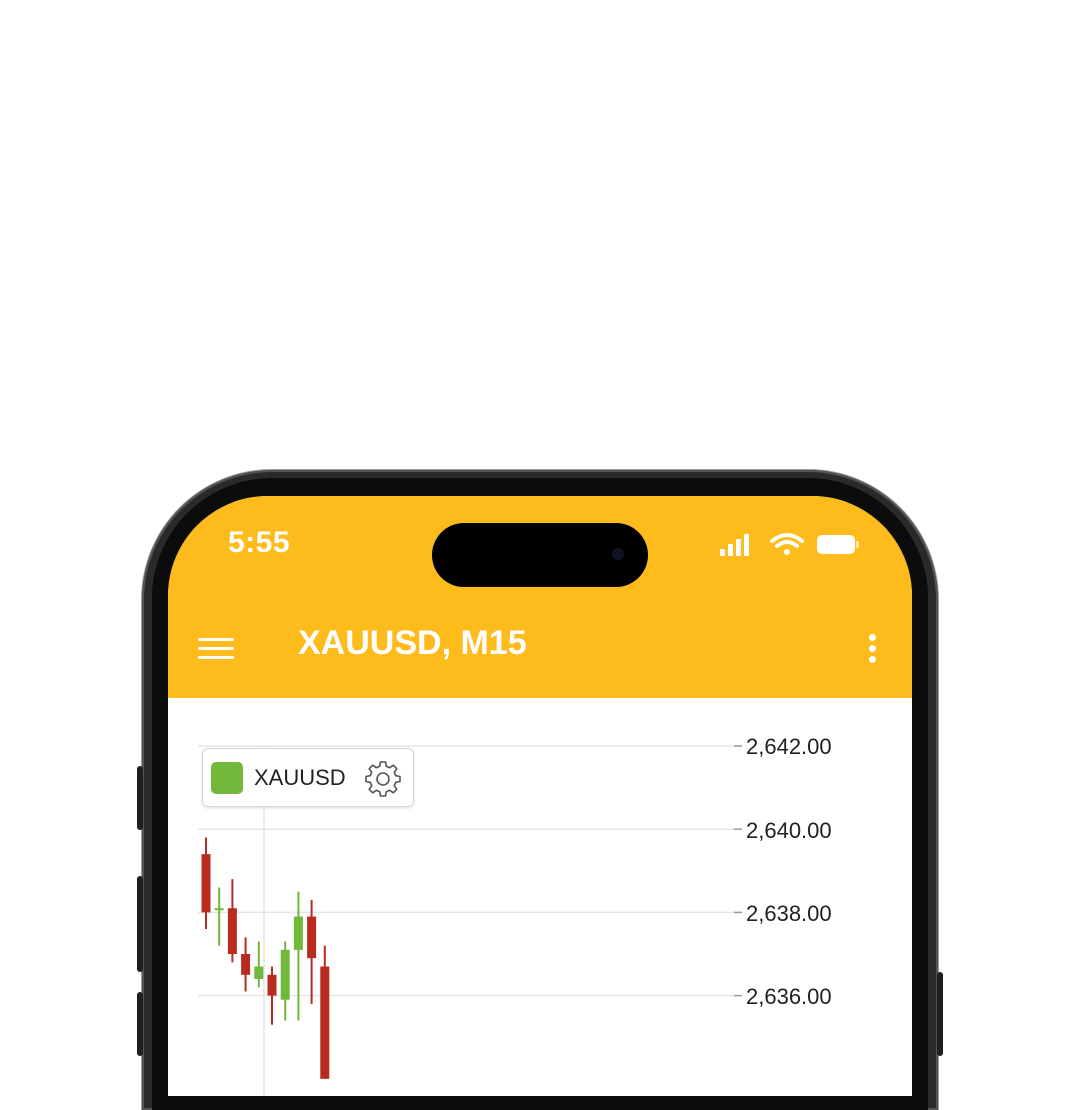 The image size is (1080, 1110). I want to click on y-tick-label: 2,640.00, so click(789, 830).